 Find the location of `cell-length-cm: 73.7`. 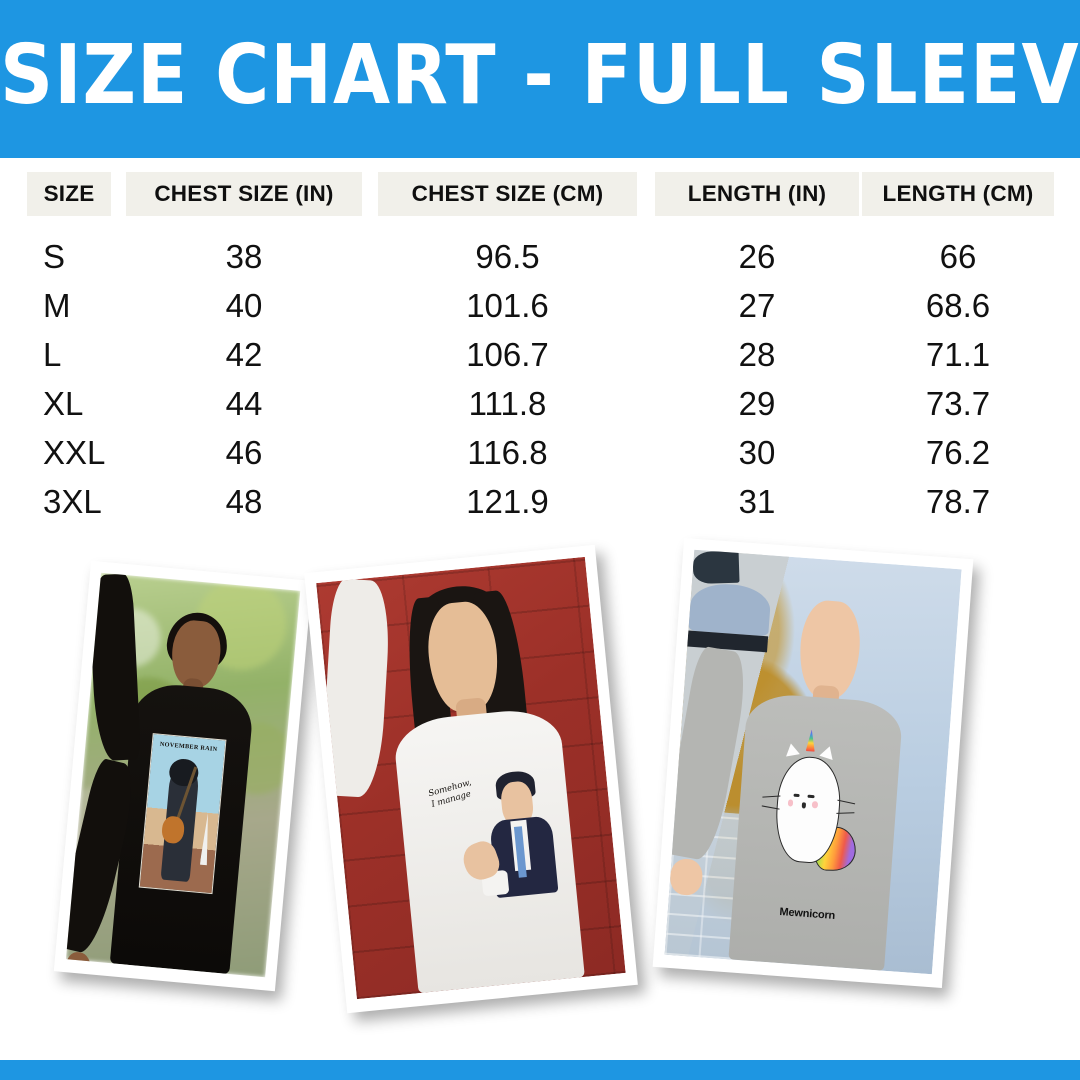

cell-length-cm: 73.7 is located at coordinates (958, 403).